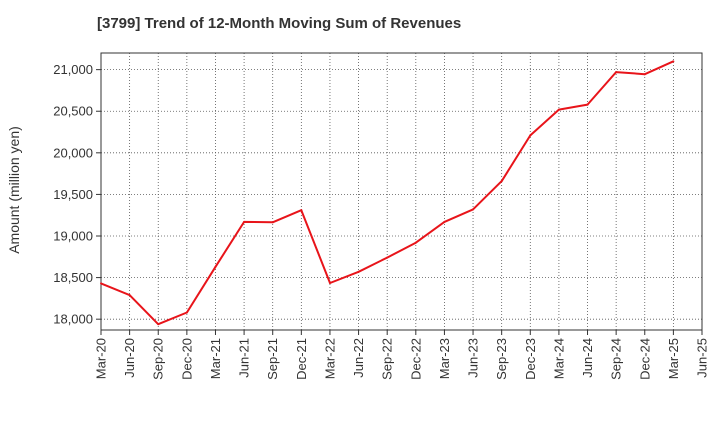  Describe the element at coordinates (616, 359) in the screenshot. I see `x-tick-label: Sep-24` at that location.